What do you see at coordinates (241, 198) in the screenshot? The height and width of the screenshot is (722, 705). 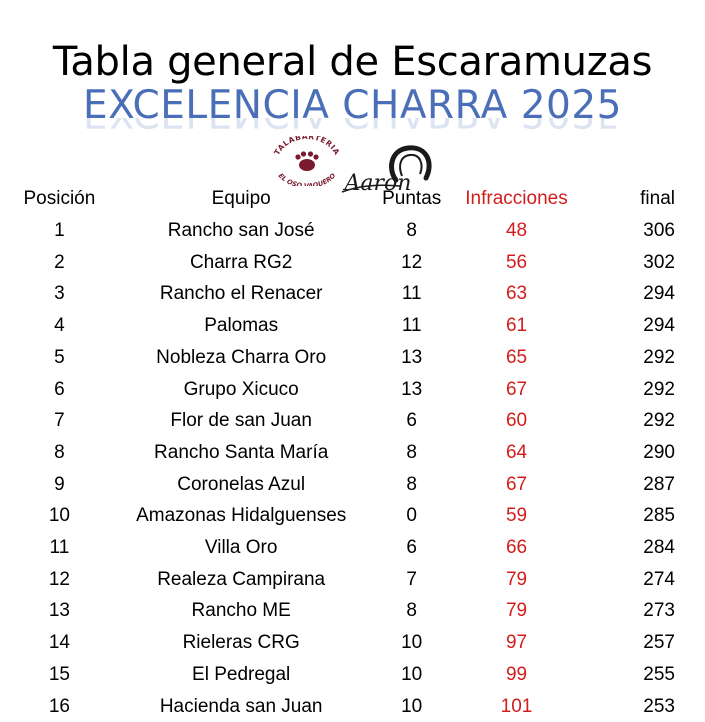 I see `column-header-team: Equipo` at bounding box center [241, 198].